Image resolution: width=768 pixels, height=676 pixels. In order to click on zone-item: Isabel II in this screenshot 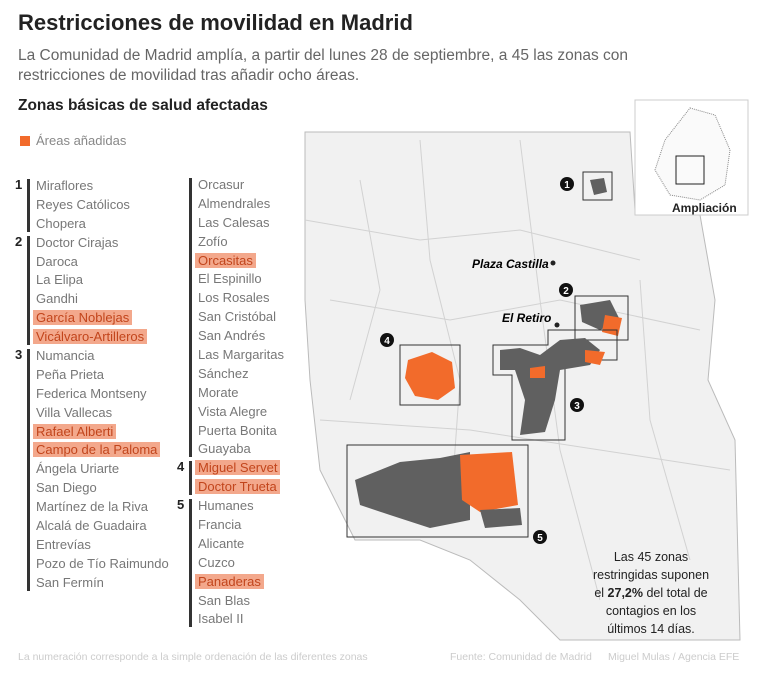, I will do `click(241, 619)`.